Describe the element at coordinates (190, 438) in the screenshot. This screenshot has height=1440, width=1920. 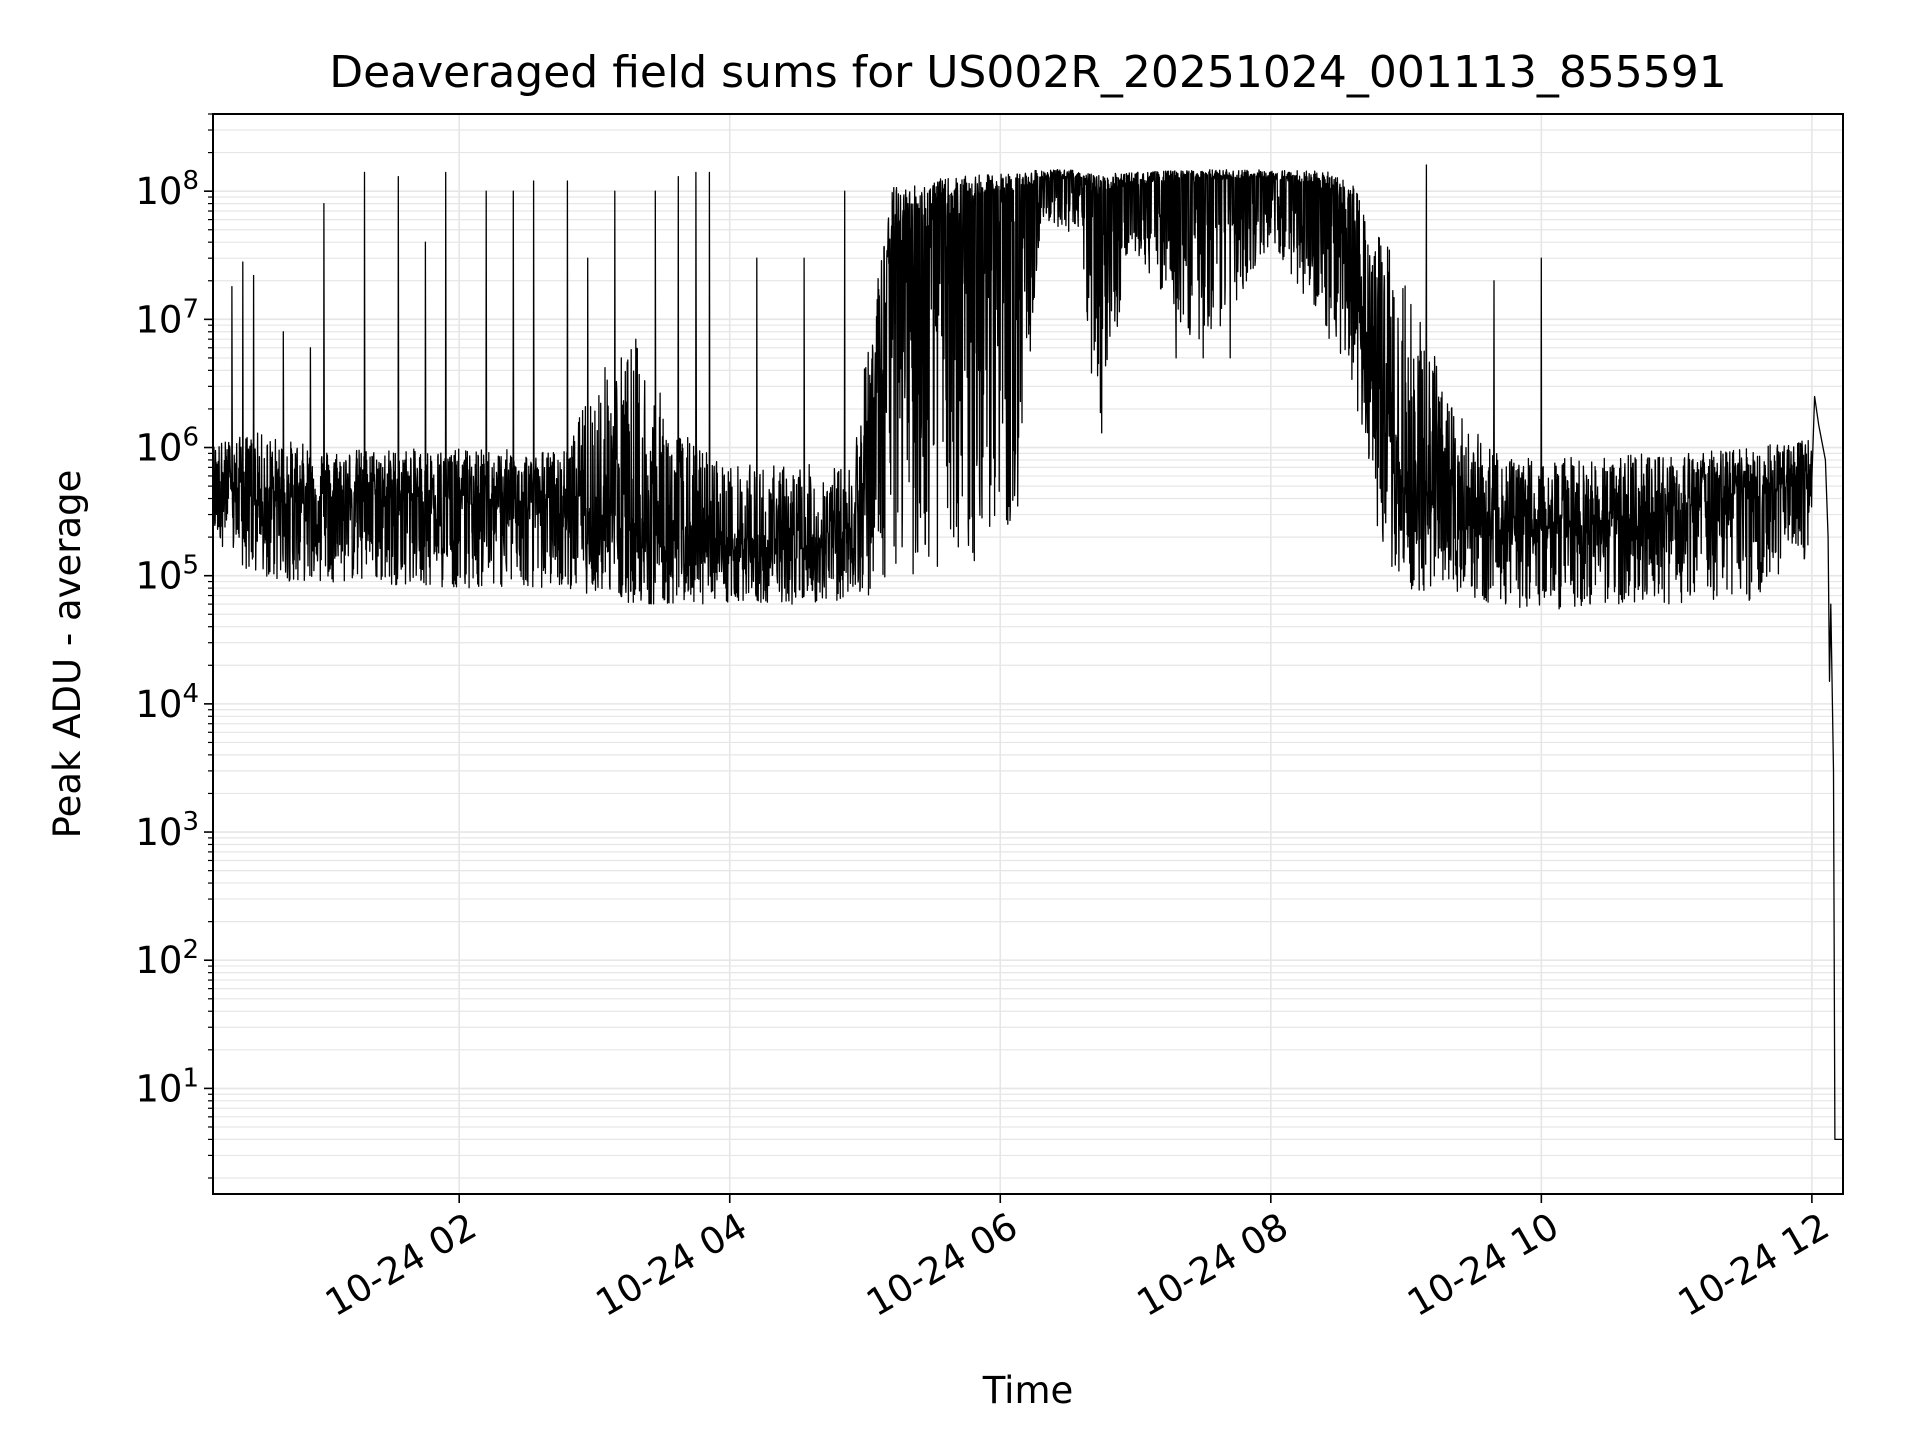
I see `y-tick-exponent: 6` at that location.